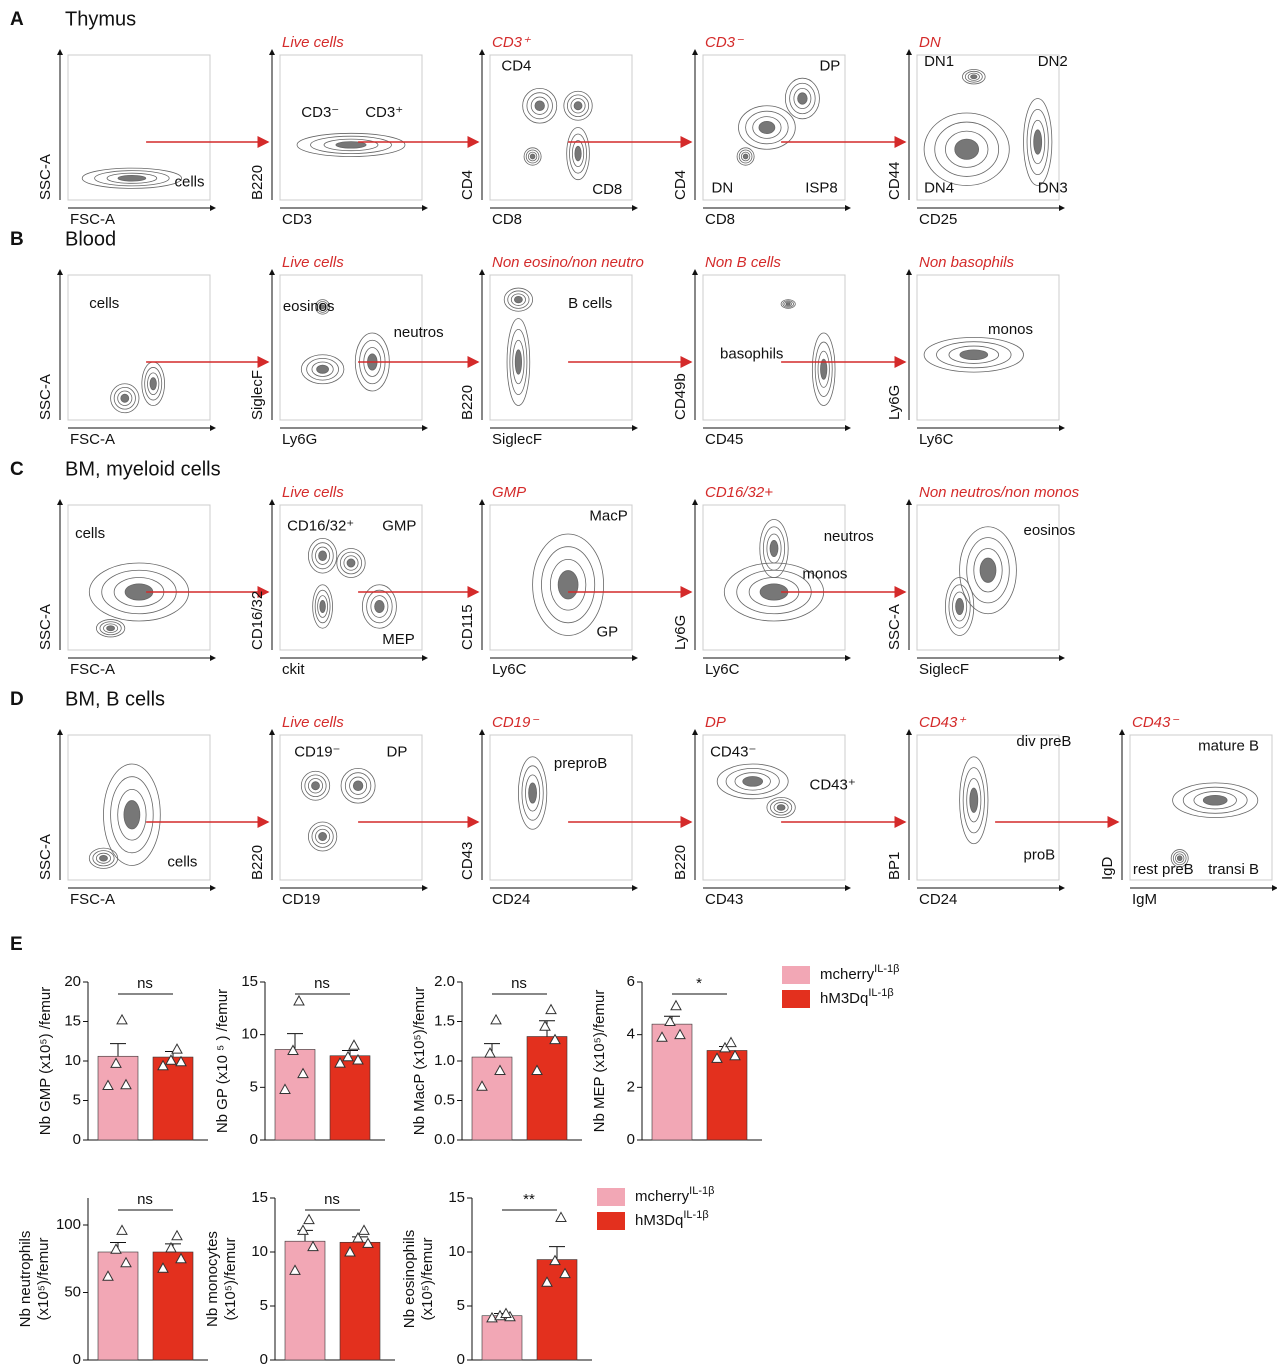 This screenshot has width=1277, height=1372. I want to click on plot-title: CD3⁺, so click(511, 42).